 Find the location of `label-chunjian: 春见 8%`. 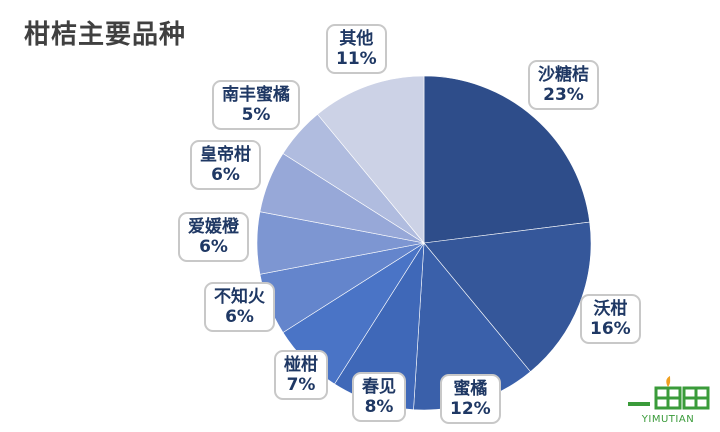

label-chunjian: 春见 8% is located at coordinates (379, 397).